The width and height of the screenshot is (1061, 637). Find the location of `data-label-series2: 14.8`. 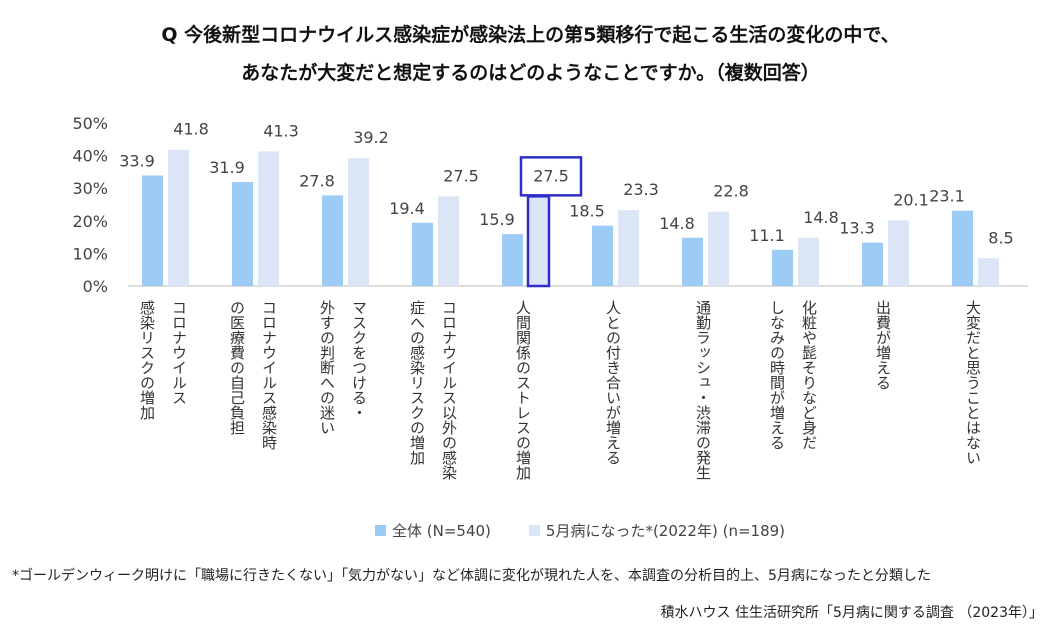

data-label-series2: 14.8 is located at coordinates (821, 217).